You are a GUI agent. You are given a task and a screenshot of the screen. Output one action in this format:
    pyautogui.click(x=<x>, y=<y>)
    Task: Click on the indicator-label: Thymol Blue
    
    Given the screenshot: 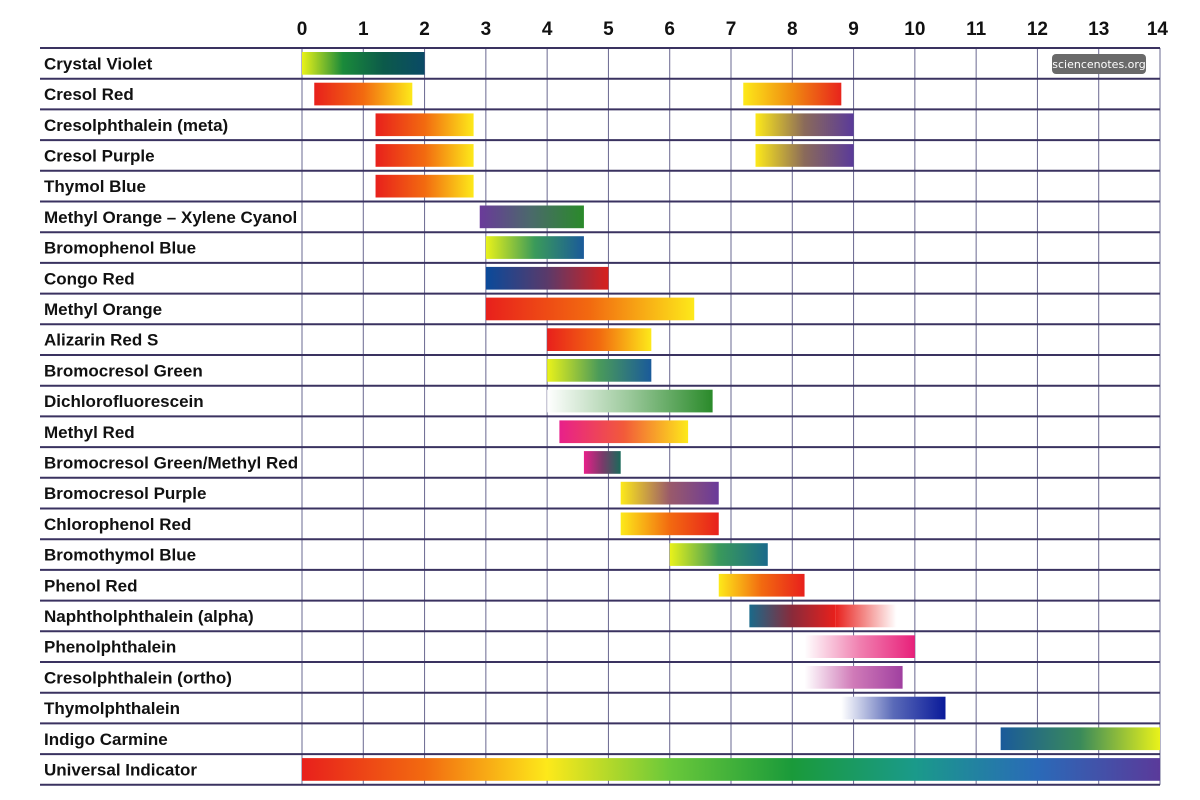 What is the action you would take?
    pyautogui.click(x=95, y=186)
    